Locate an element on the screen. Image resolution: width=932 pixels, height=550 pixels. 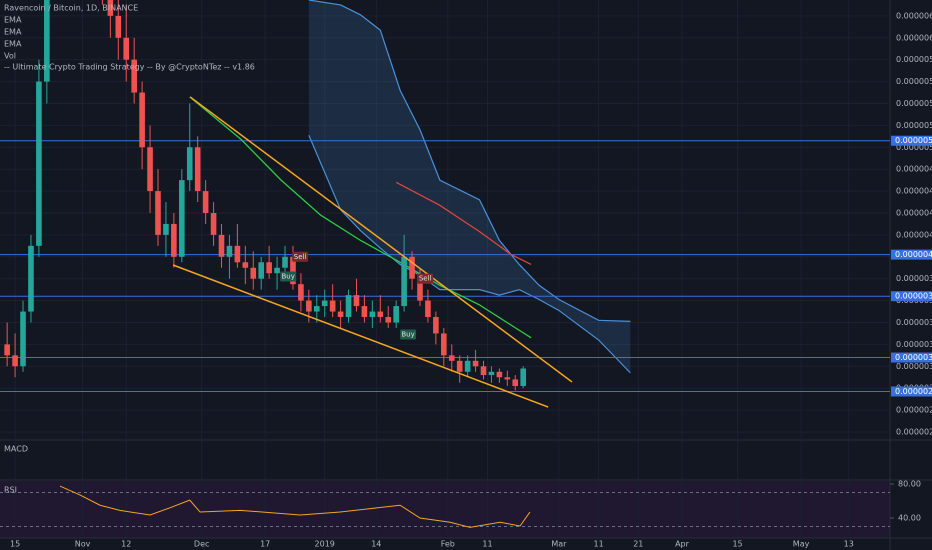
y-tick-label: 0.00000540 is located at coordinates (914, 103).